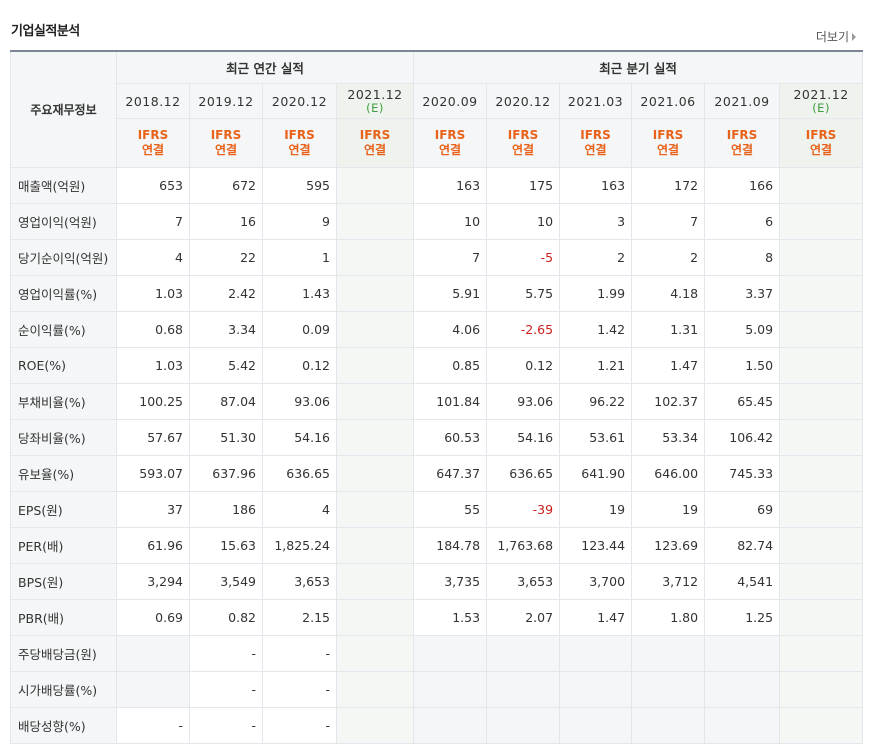 The height and width of the screenshot is (754, 876). What do you see at coordinates (450, 401) in the screenshot?
I see `quarter-value-cell: 101.84` at bounding box center [450, 401].